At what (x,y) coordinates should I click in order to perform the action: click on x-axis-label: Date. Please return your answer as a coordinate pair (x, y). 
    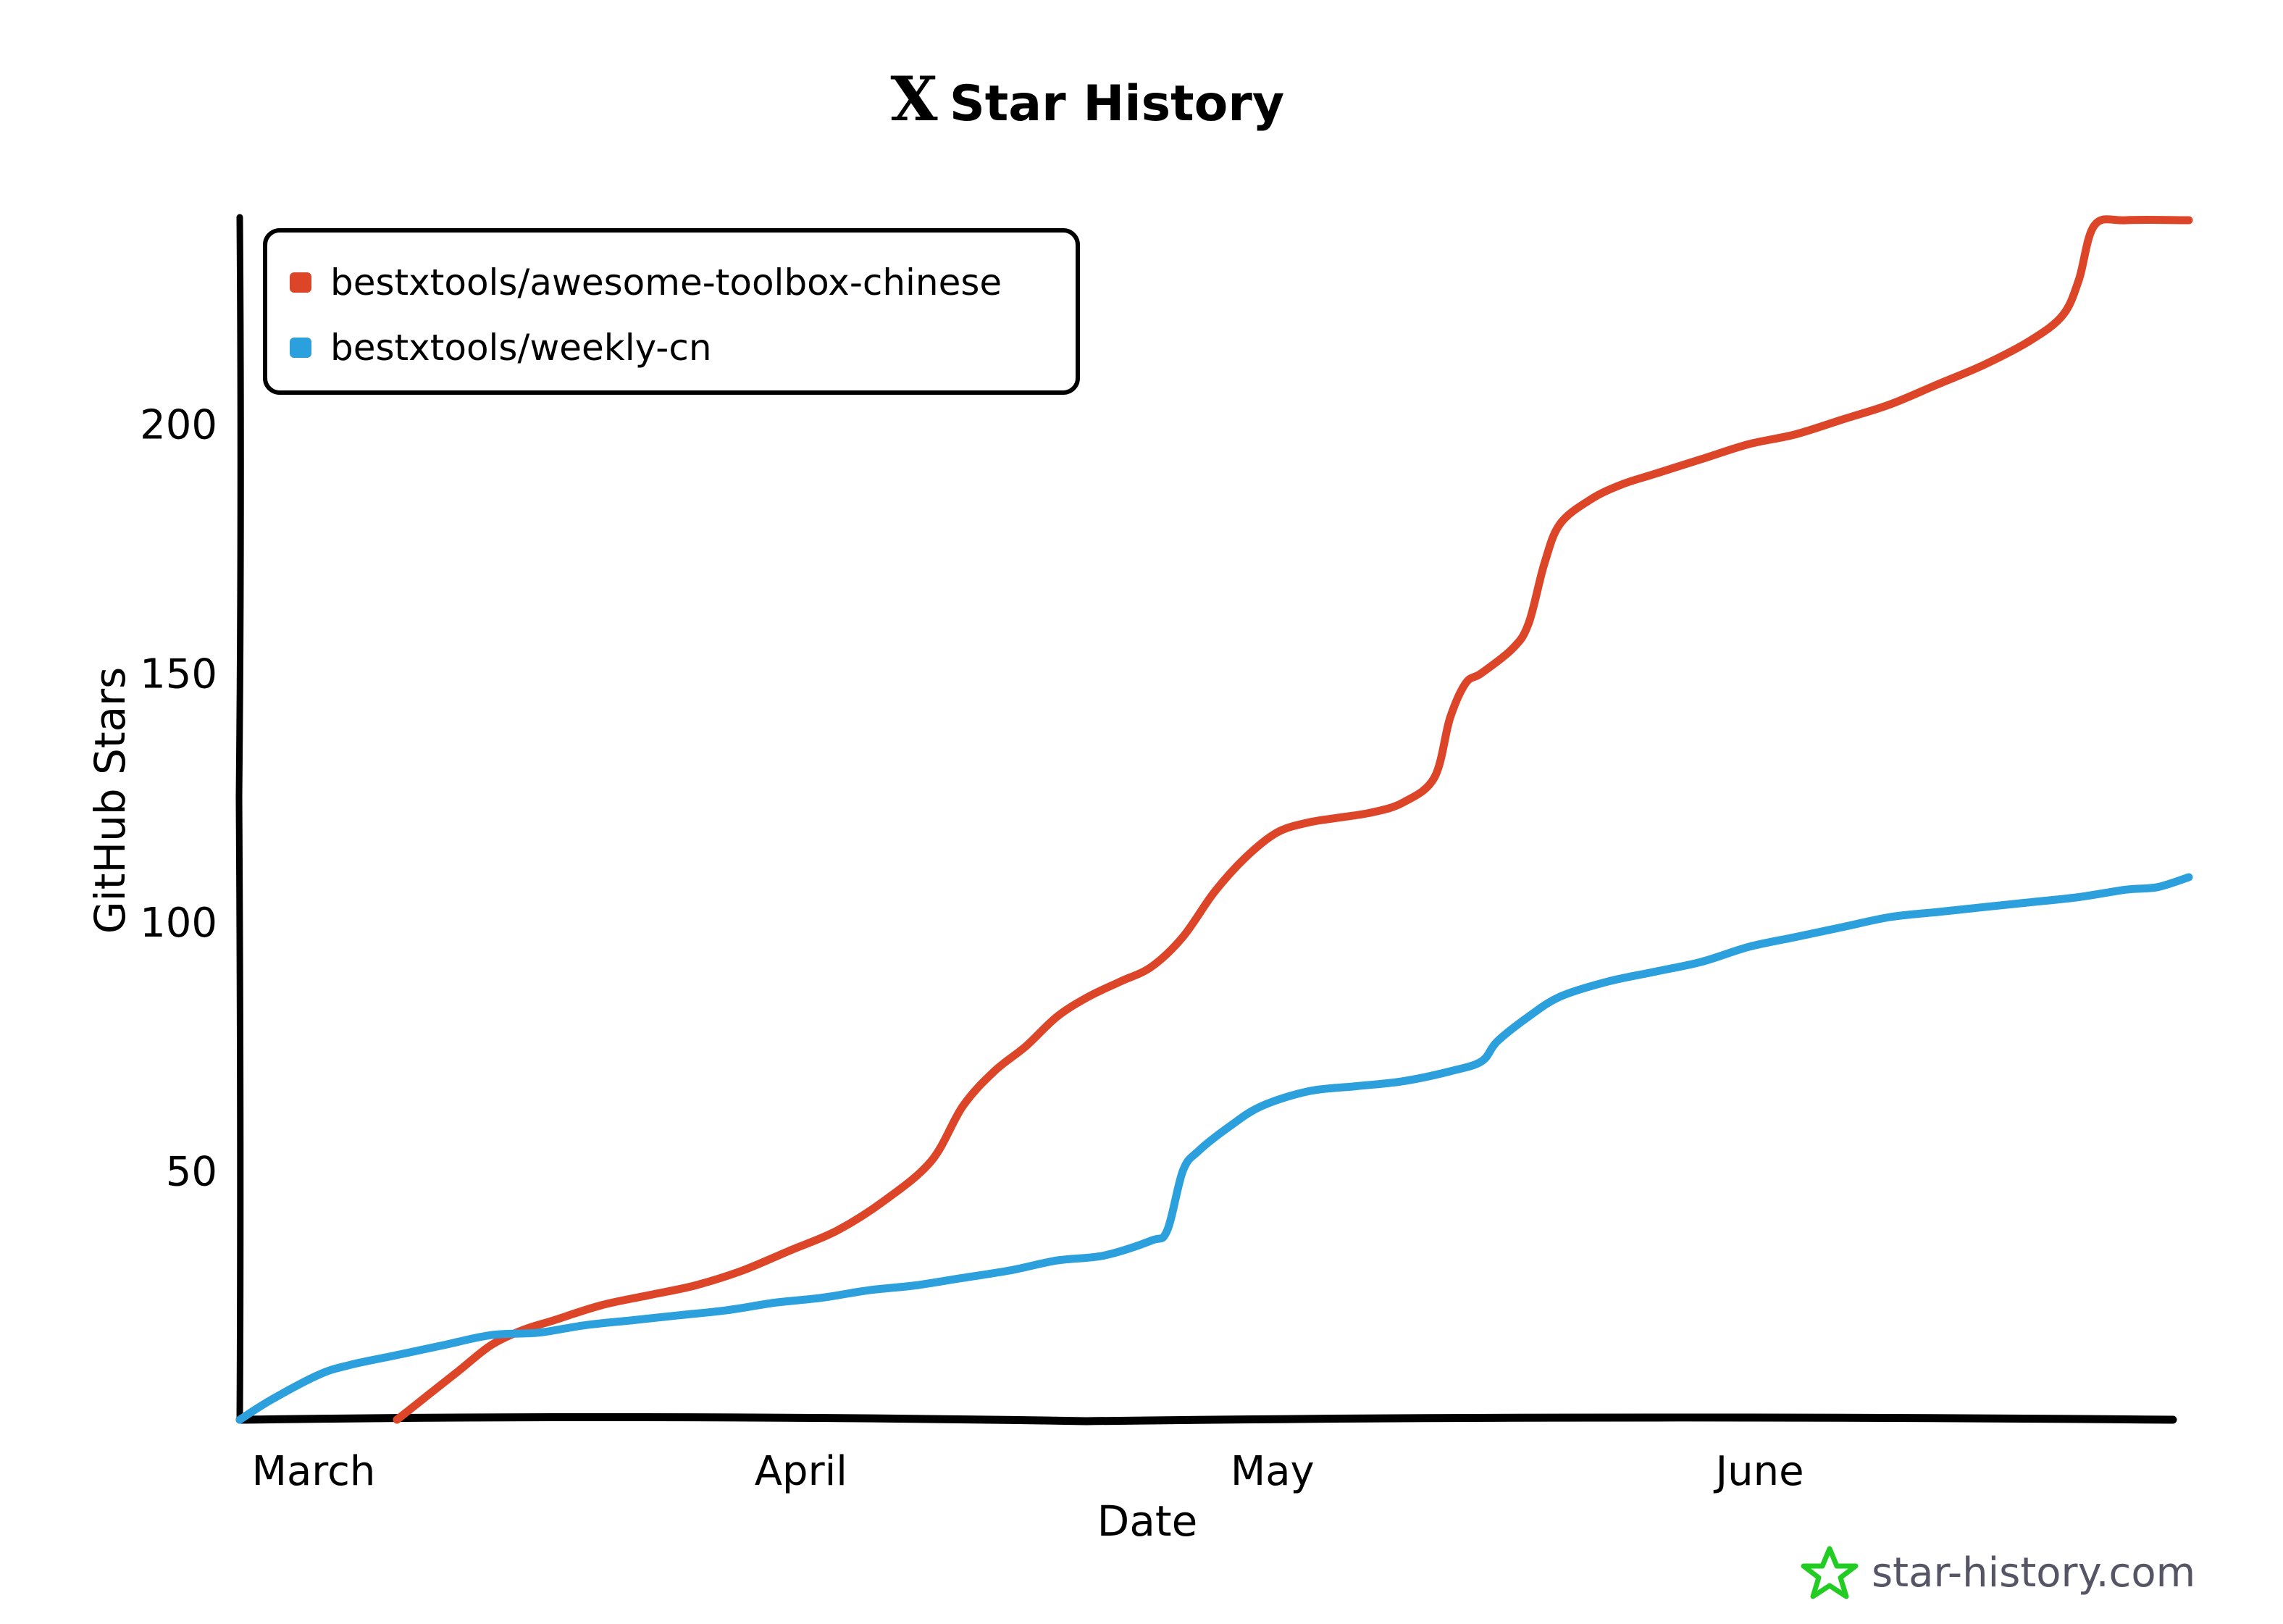
    Looking at the image, I should click on (1148, 1521).